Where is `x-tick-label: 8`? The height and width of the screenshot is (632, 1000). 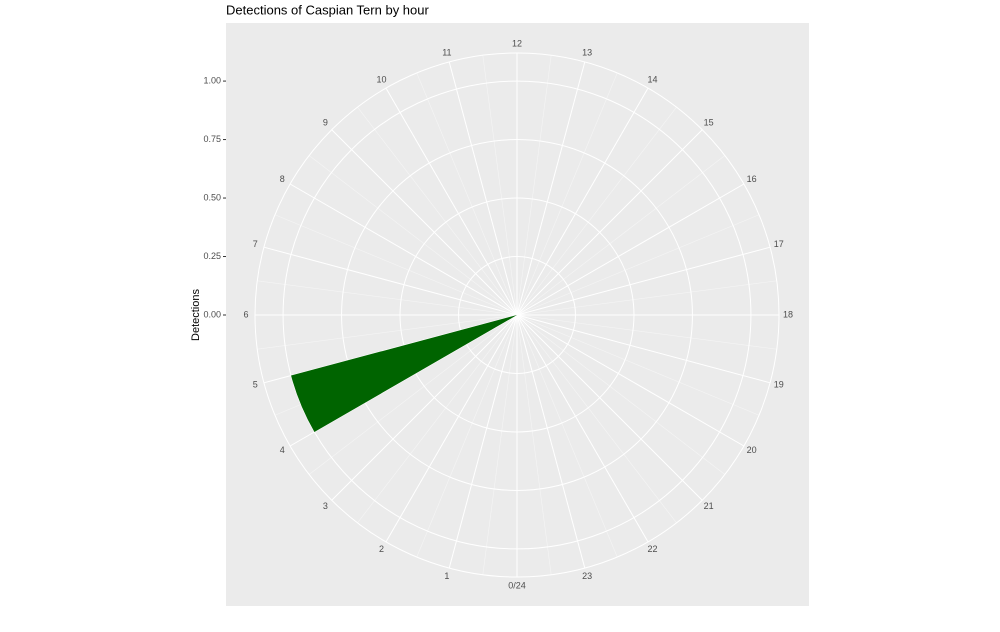 x-tick-label: 8 is located at coordinates (282, 179).